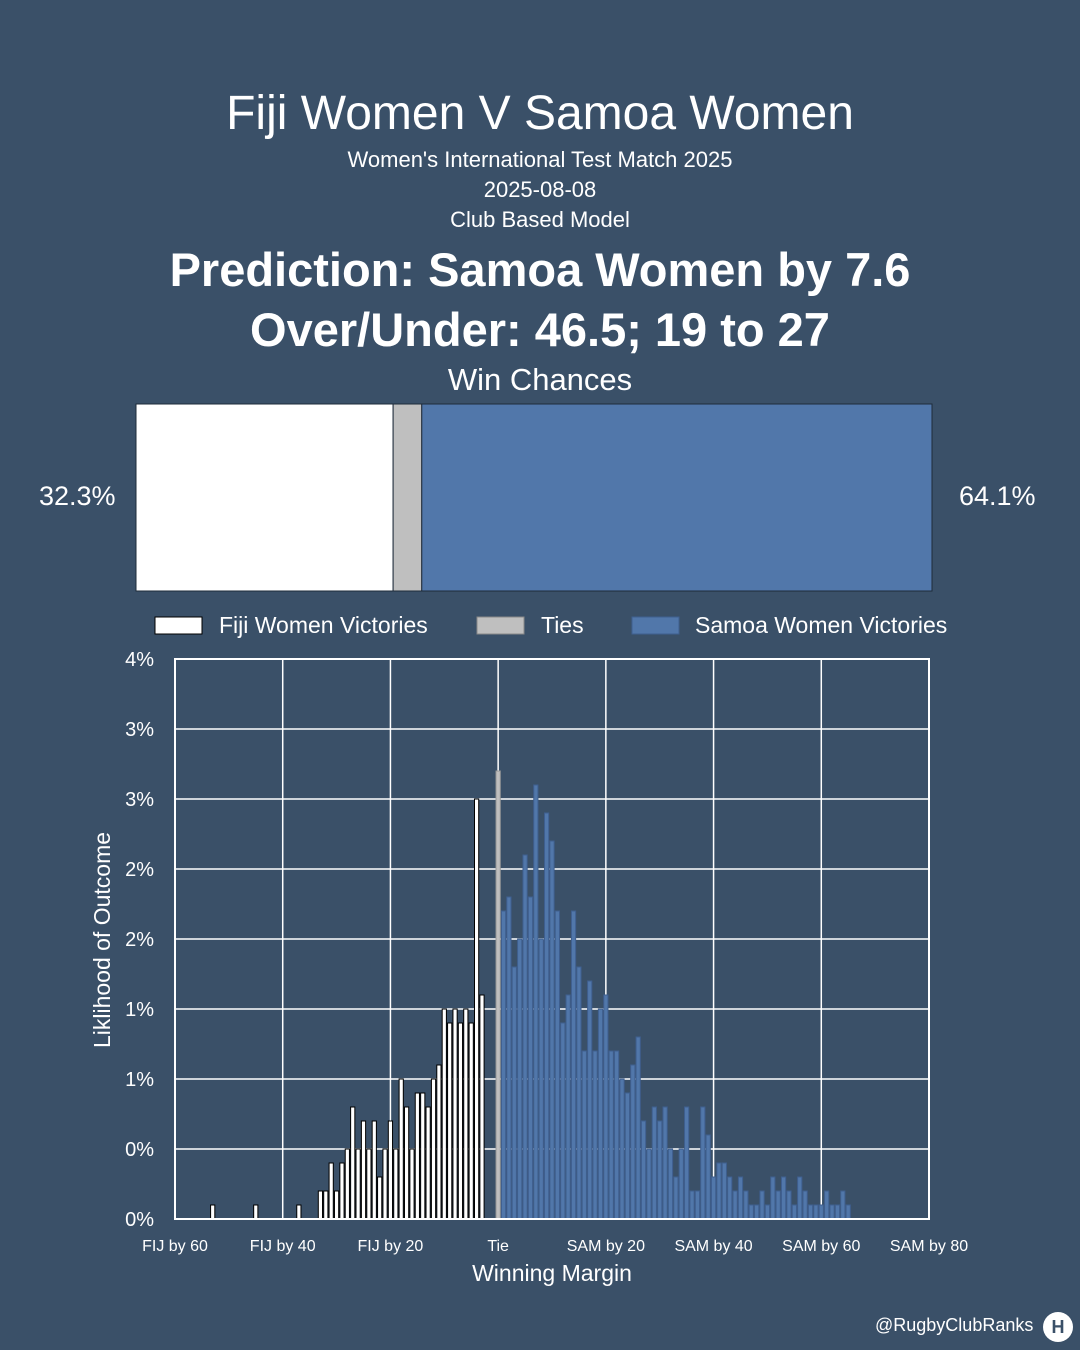  Describe the element at coordinates (540, 219) in the screenshot. I see `model-name: Club Based Model` at that location.